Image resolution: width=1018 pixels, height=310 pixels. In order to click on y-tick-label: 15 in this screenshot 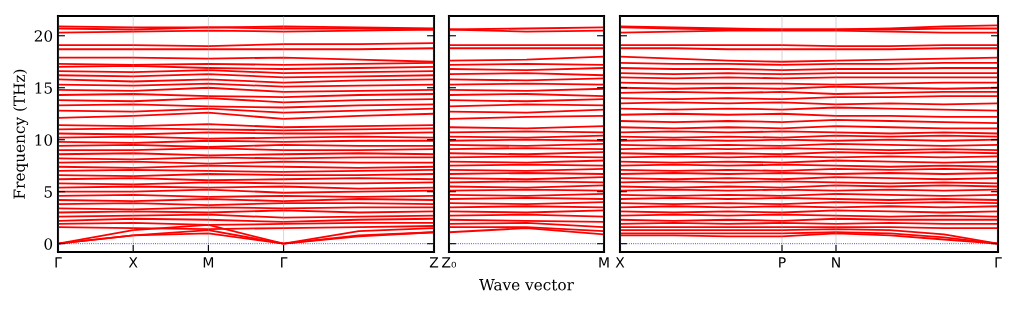, I will do `click(43, 88)`.